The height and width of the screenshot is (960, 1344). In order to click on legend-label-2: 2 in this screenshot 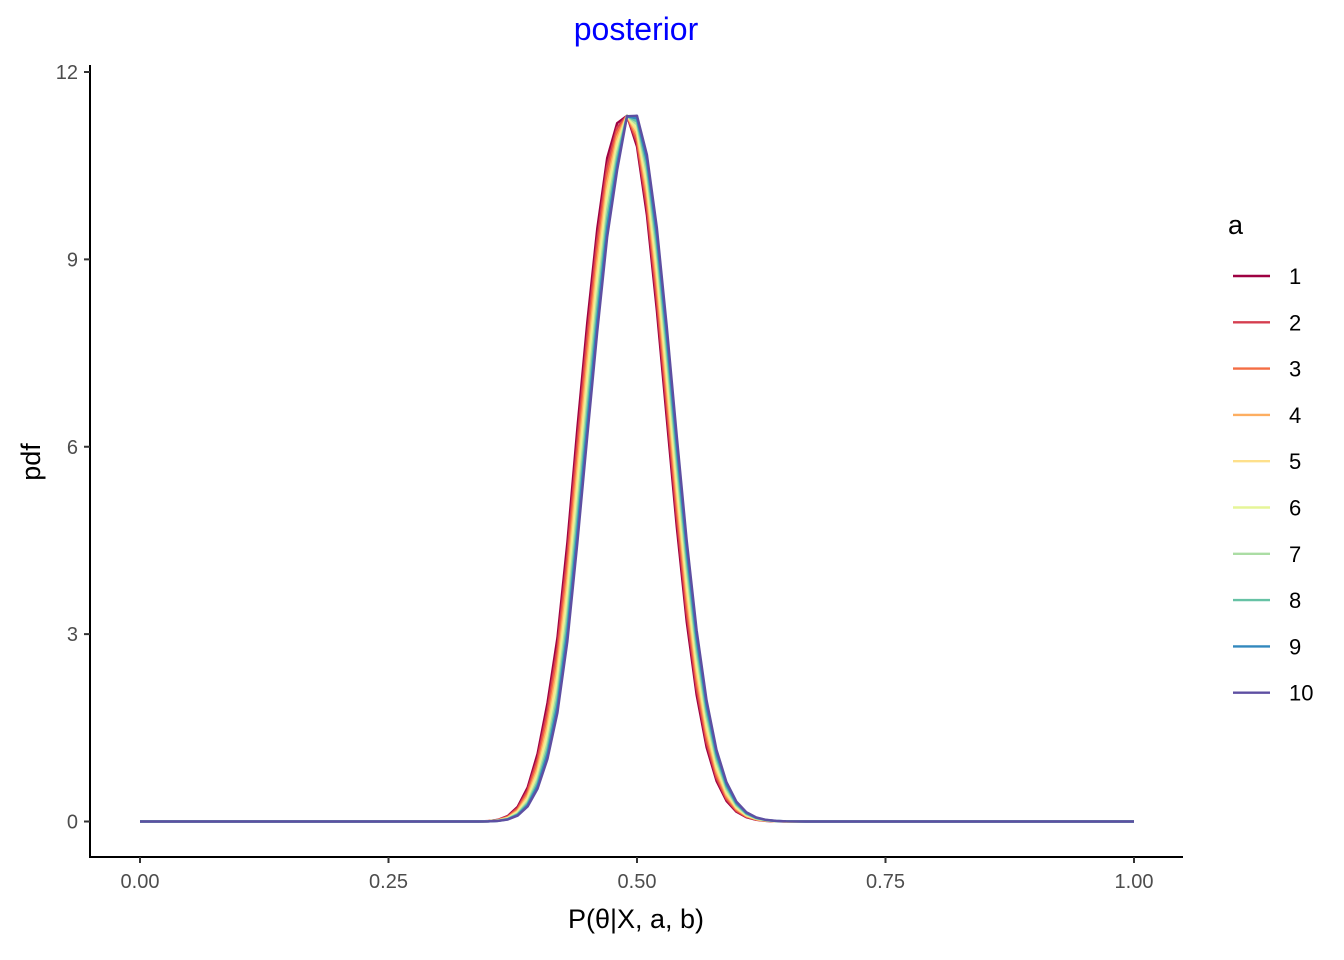, I will do `click(1295, 322)`.